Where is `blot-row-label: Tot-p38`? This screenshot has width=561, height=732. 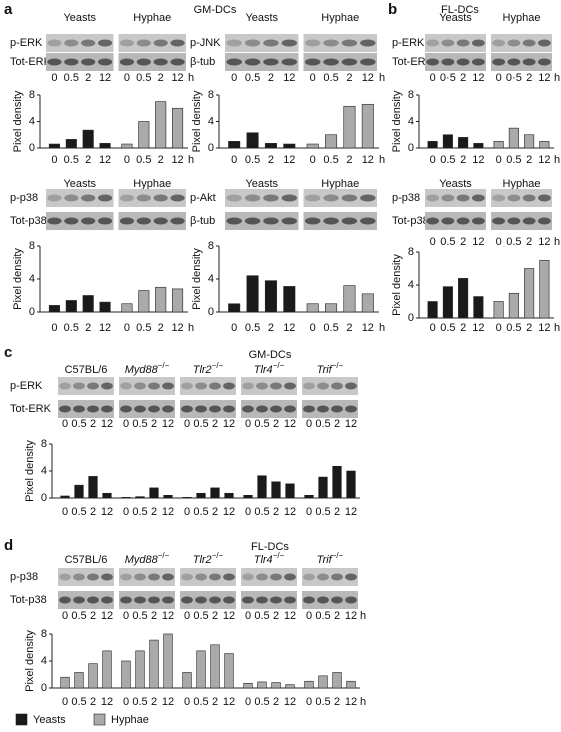
blot-row-label: Tot-p38 is located at coordinates (410, 221).